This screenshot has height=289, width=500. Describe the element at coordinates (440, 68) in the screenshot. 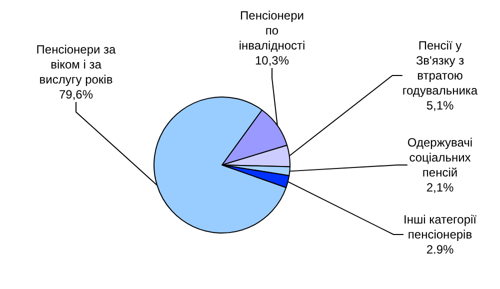

I see `slice-label: Пенсії у Зв'язку з втратою годувальника` at that location.